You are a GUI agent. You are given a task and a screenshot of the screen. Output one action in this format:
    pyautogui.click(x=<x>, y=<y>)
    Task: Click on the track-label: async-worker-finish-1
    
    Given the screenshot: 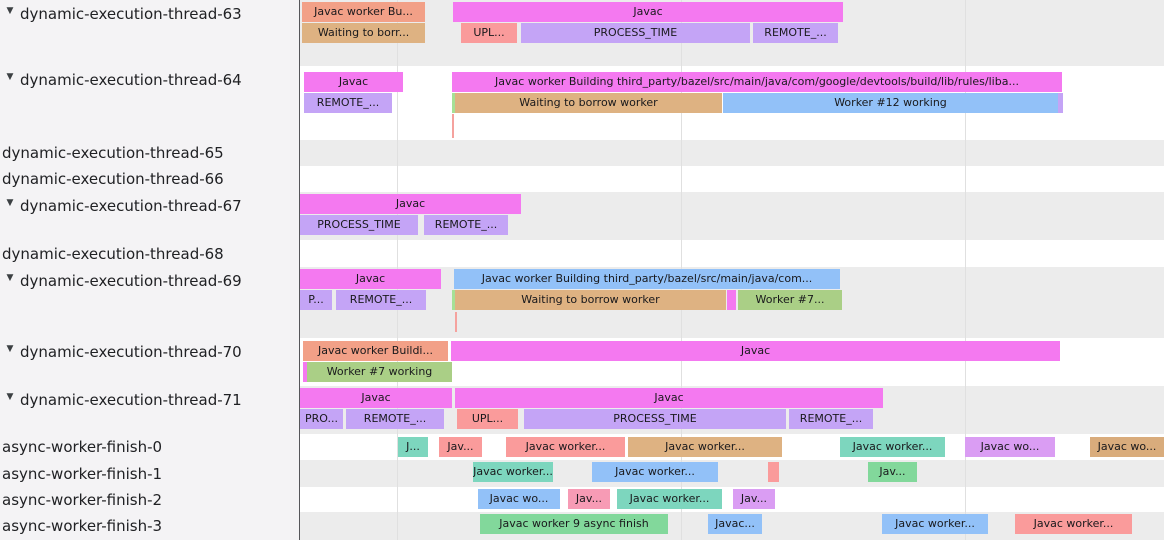 What is the action you would take?
    pyautogui.click(x=82, y=473)
    